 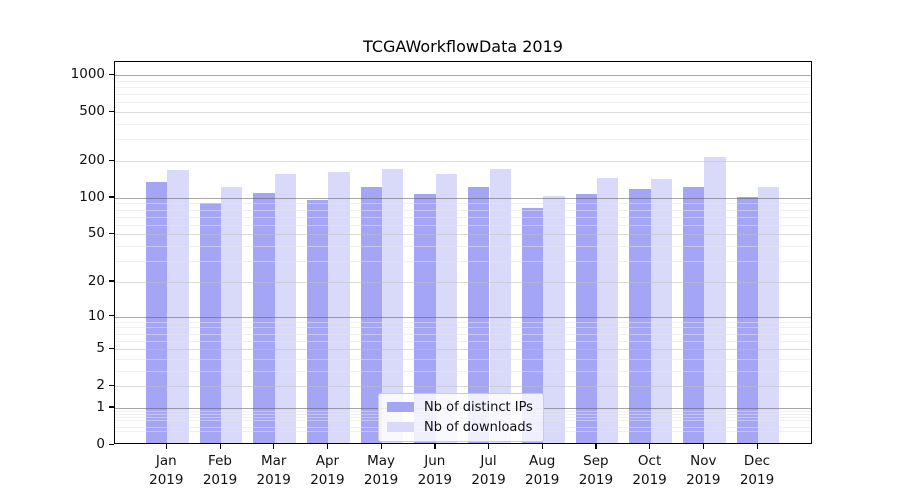 I want to click on bar-downloads-jan, so click(x=178, y=306).